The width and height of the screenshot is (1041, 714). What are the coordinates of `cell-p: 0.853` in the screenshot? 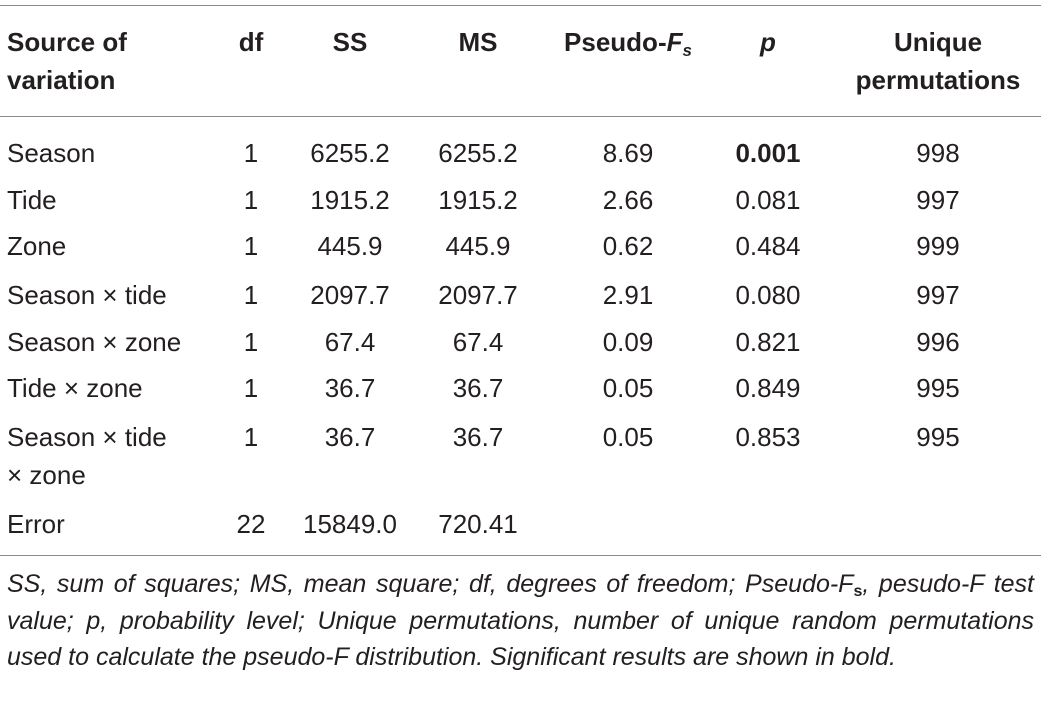 It's located at (768, 437).